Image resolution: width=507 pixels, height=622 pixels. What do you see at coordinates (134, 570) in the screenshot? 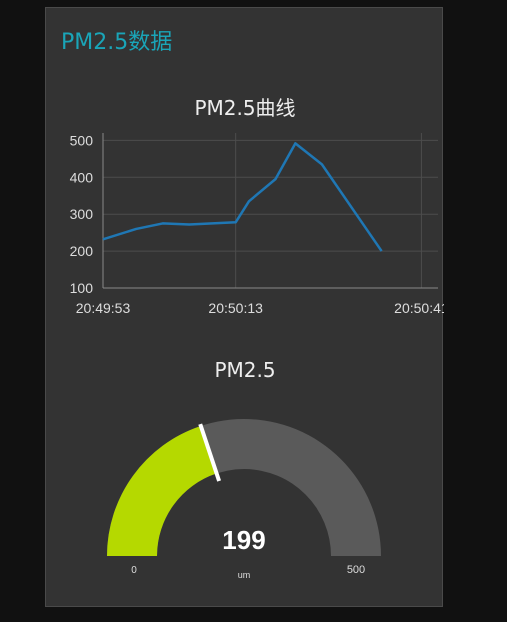
I see `gauge-min-label: 0` at bounding box center [134, 570].